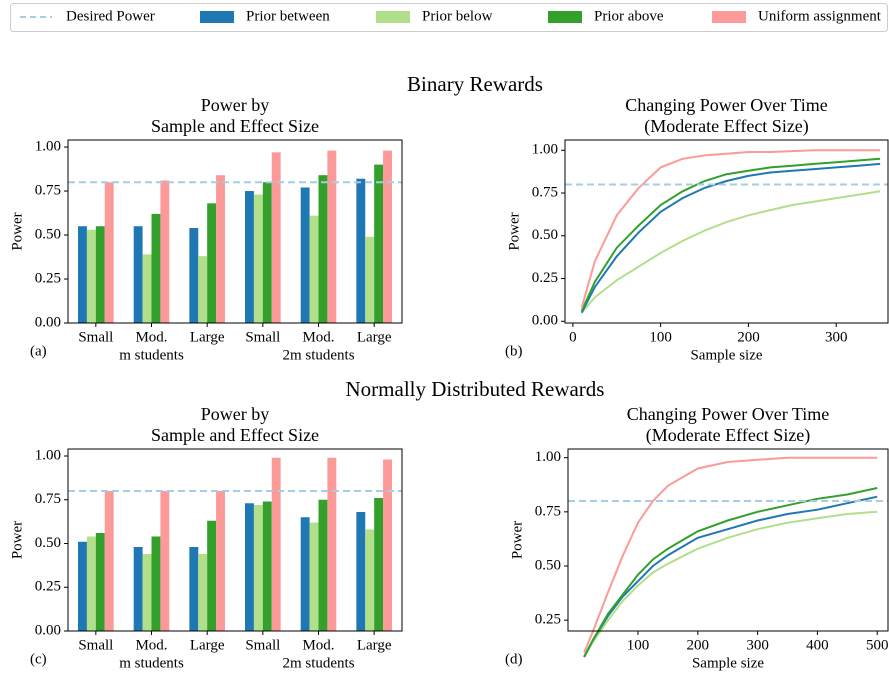  I want to click on x-tick-label: 200, so click(698, 645).